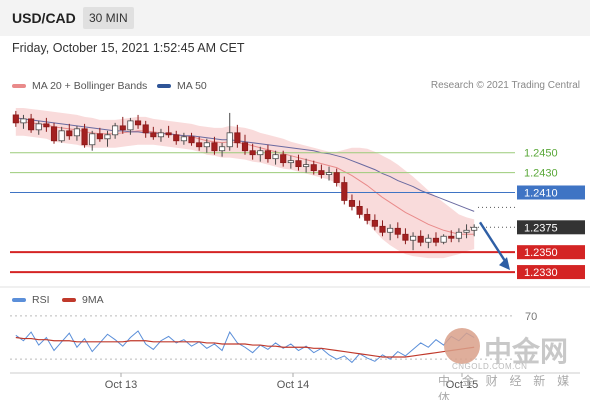 This screenshot has width=590, height=400. Describe the element at coordinates (90, 86) in the screenshot. I see `ma20-legend-label: MA 20 + Bollinger Bands` at that location.